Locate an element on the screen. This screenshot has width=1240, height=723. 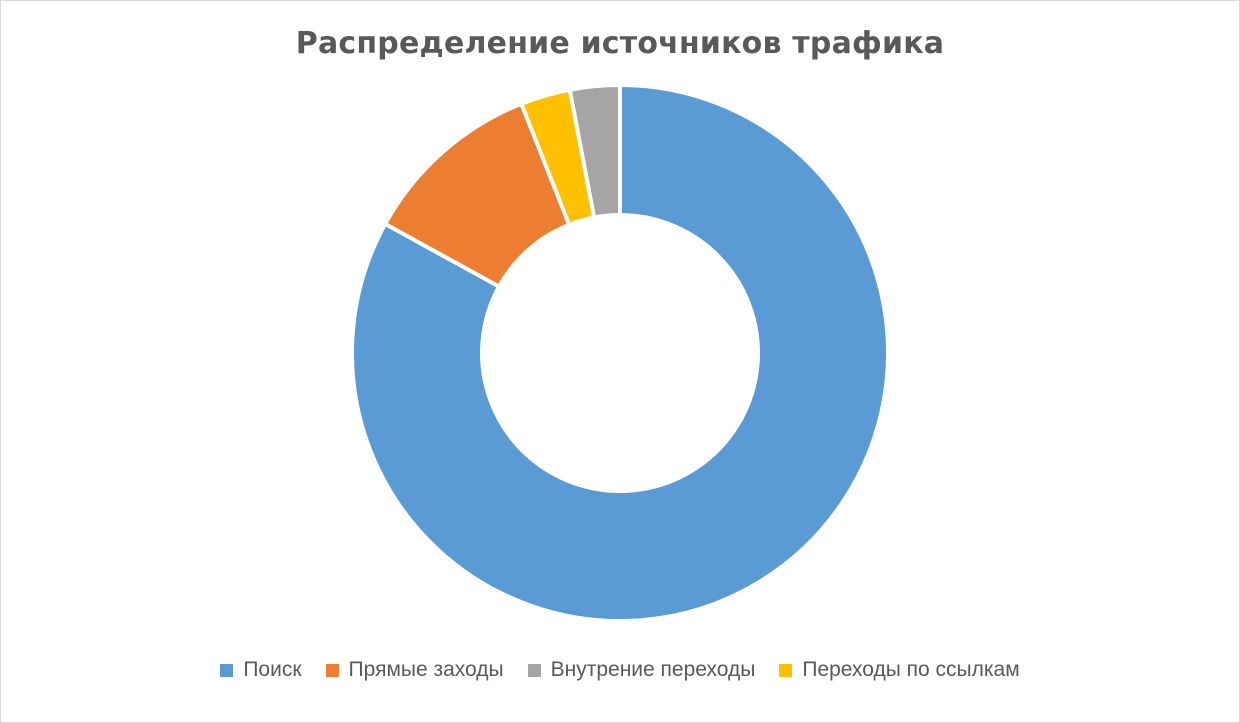
legend-swatch-internal is located at coordinates (534, 670).